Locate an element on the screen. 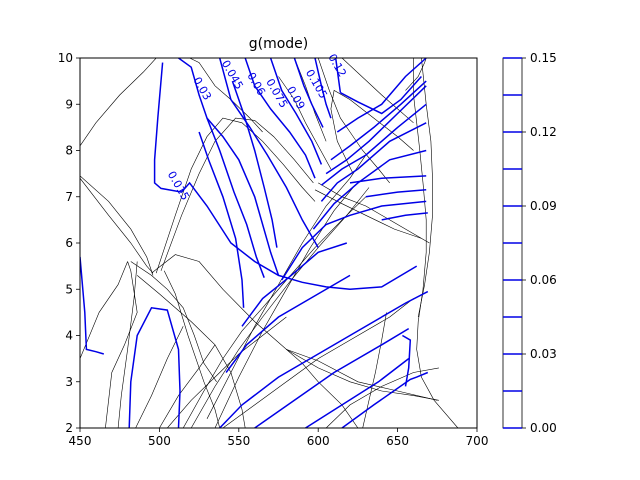 Image resolution: width=640 pixels, height=480 pixels. colorbar: 0.00 0.03 0.06 0.09 0.12 0.15 is located at coordinates (529, 243).